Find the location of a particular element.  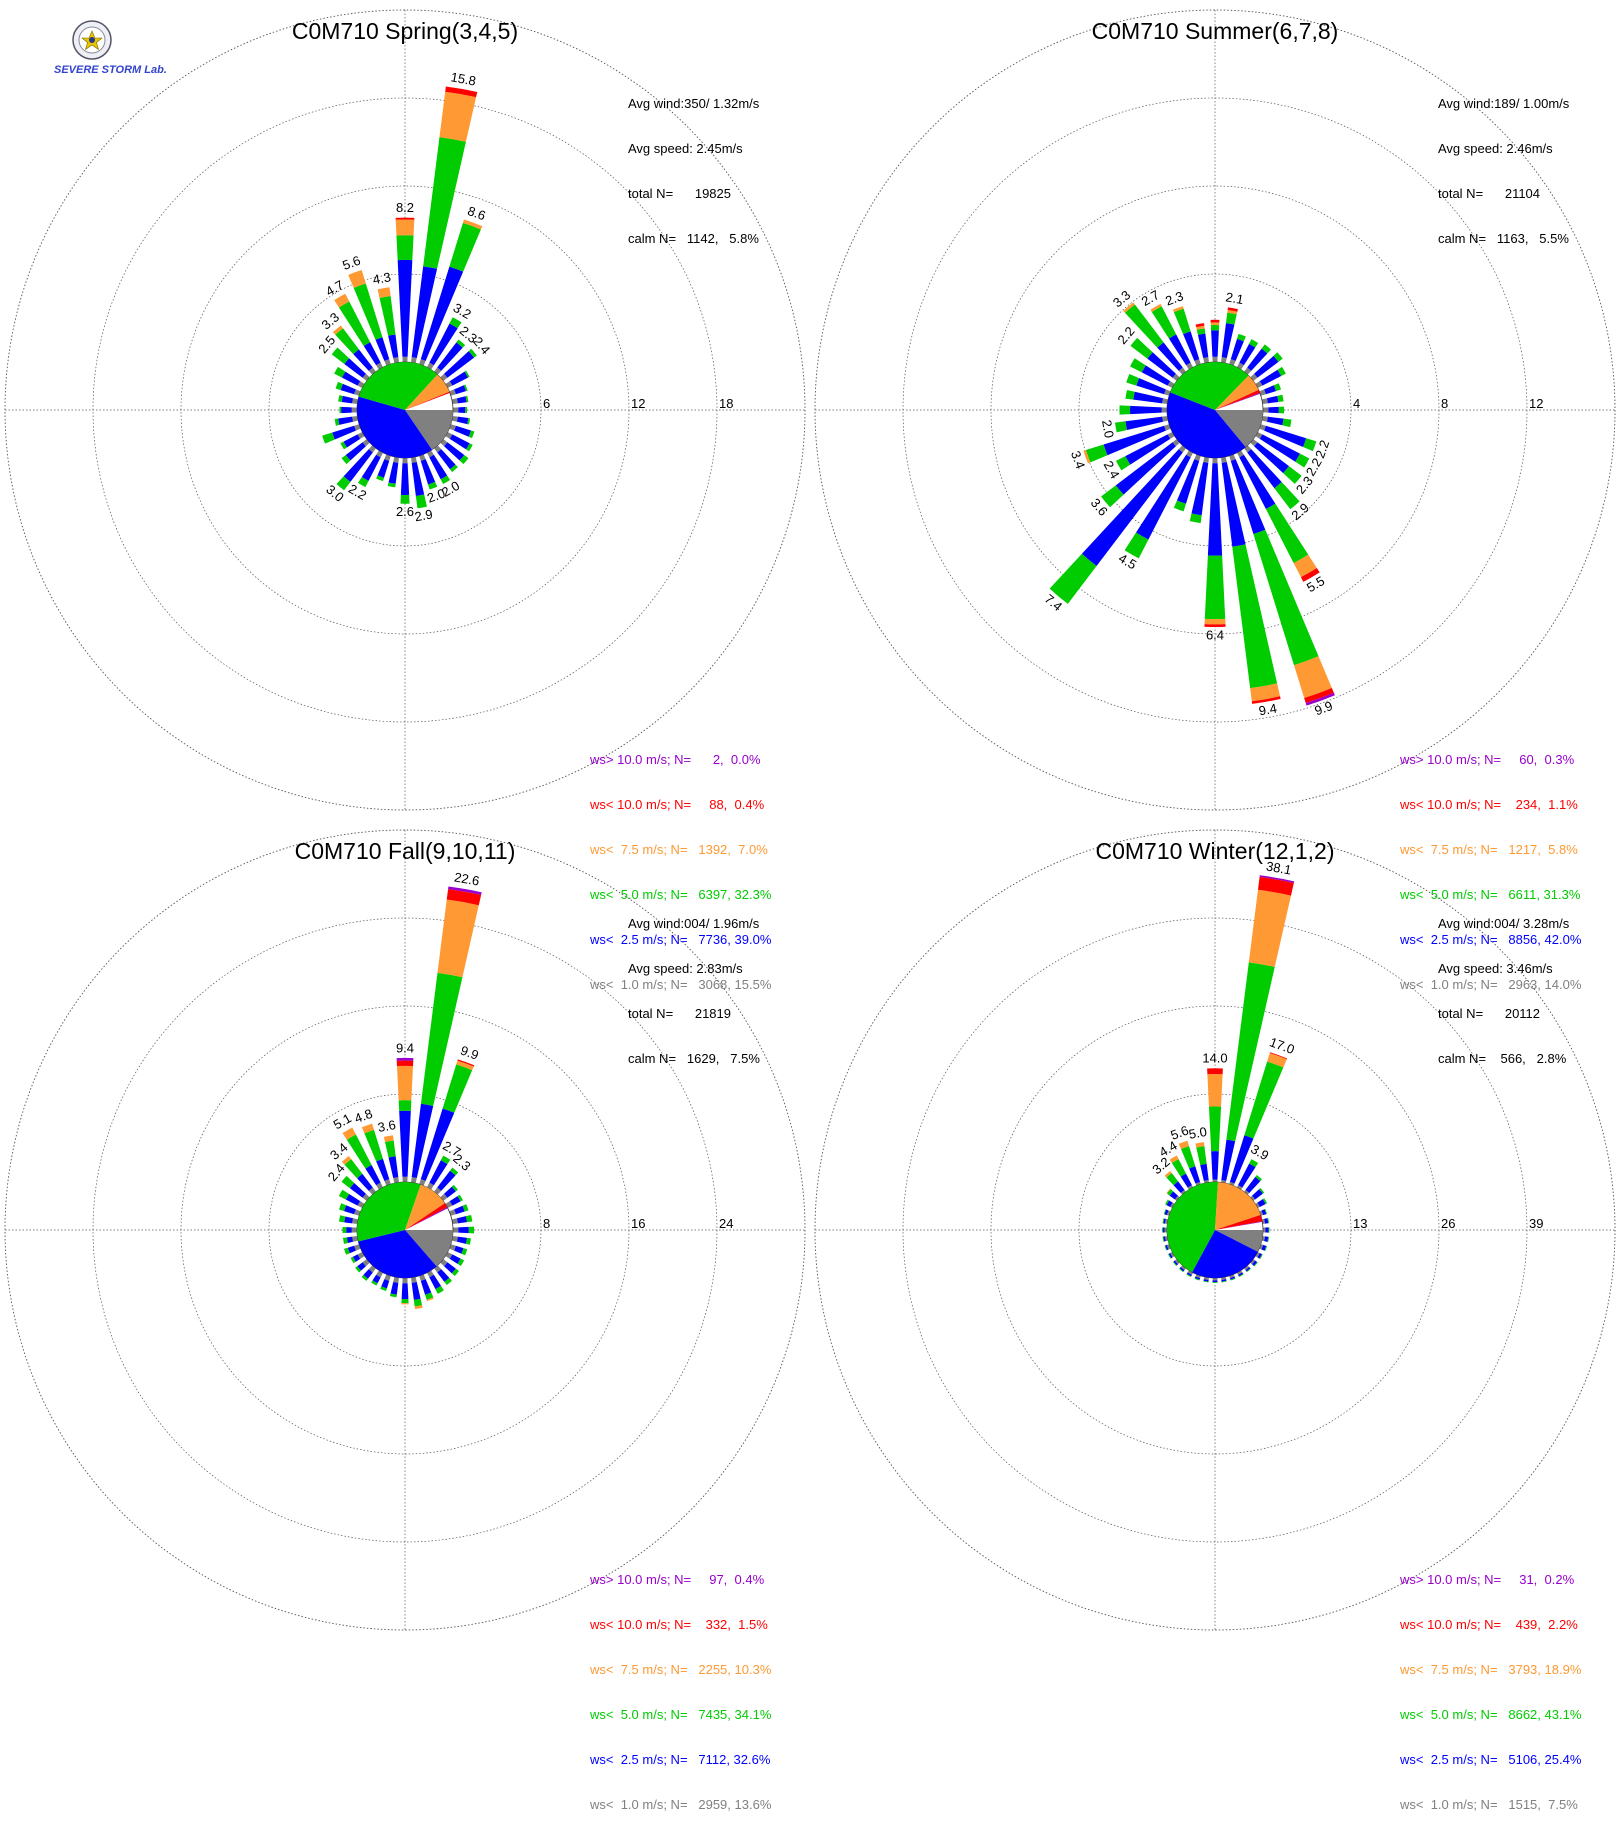

legend-lt7_5: ws< 7.5 m/s; N= 3793, 18.9% is located at coordinates (1491, 1669).